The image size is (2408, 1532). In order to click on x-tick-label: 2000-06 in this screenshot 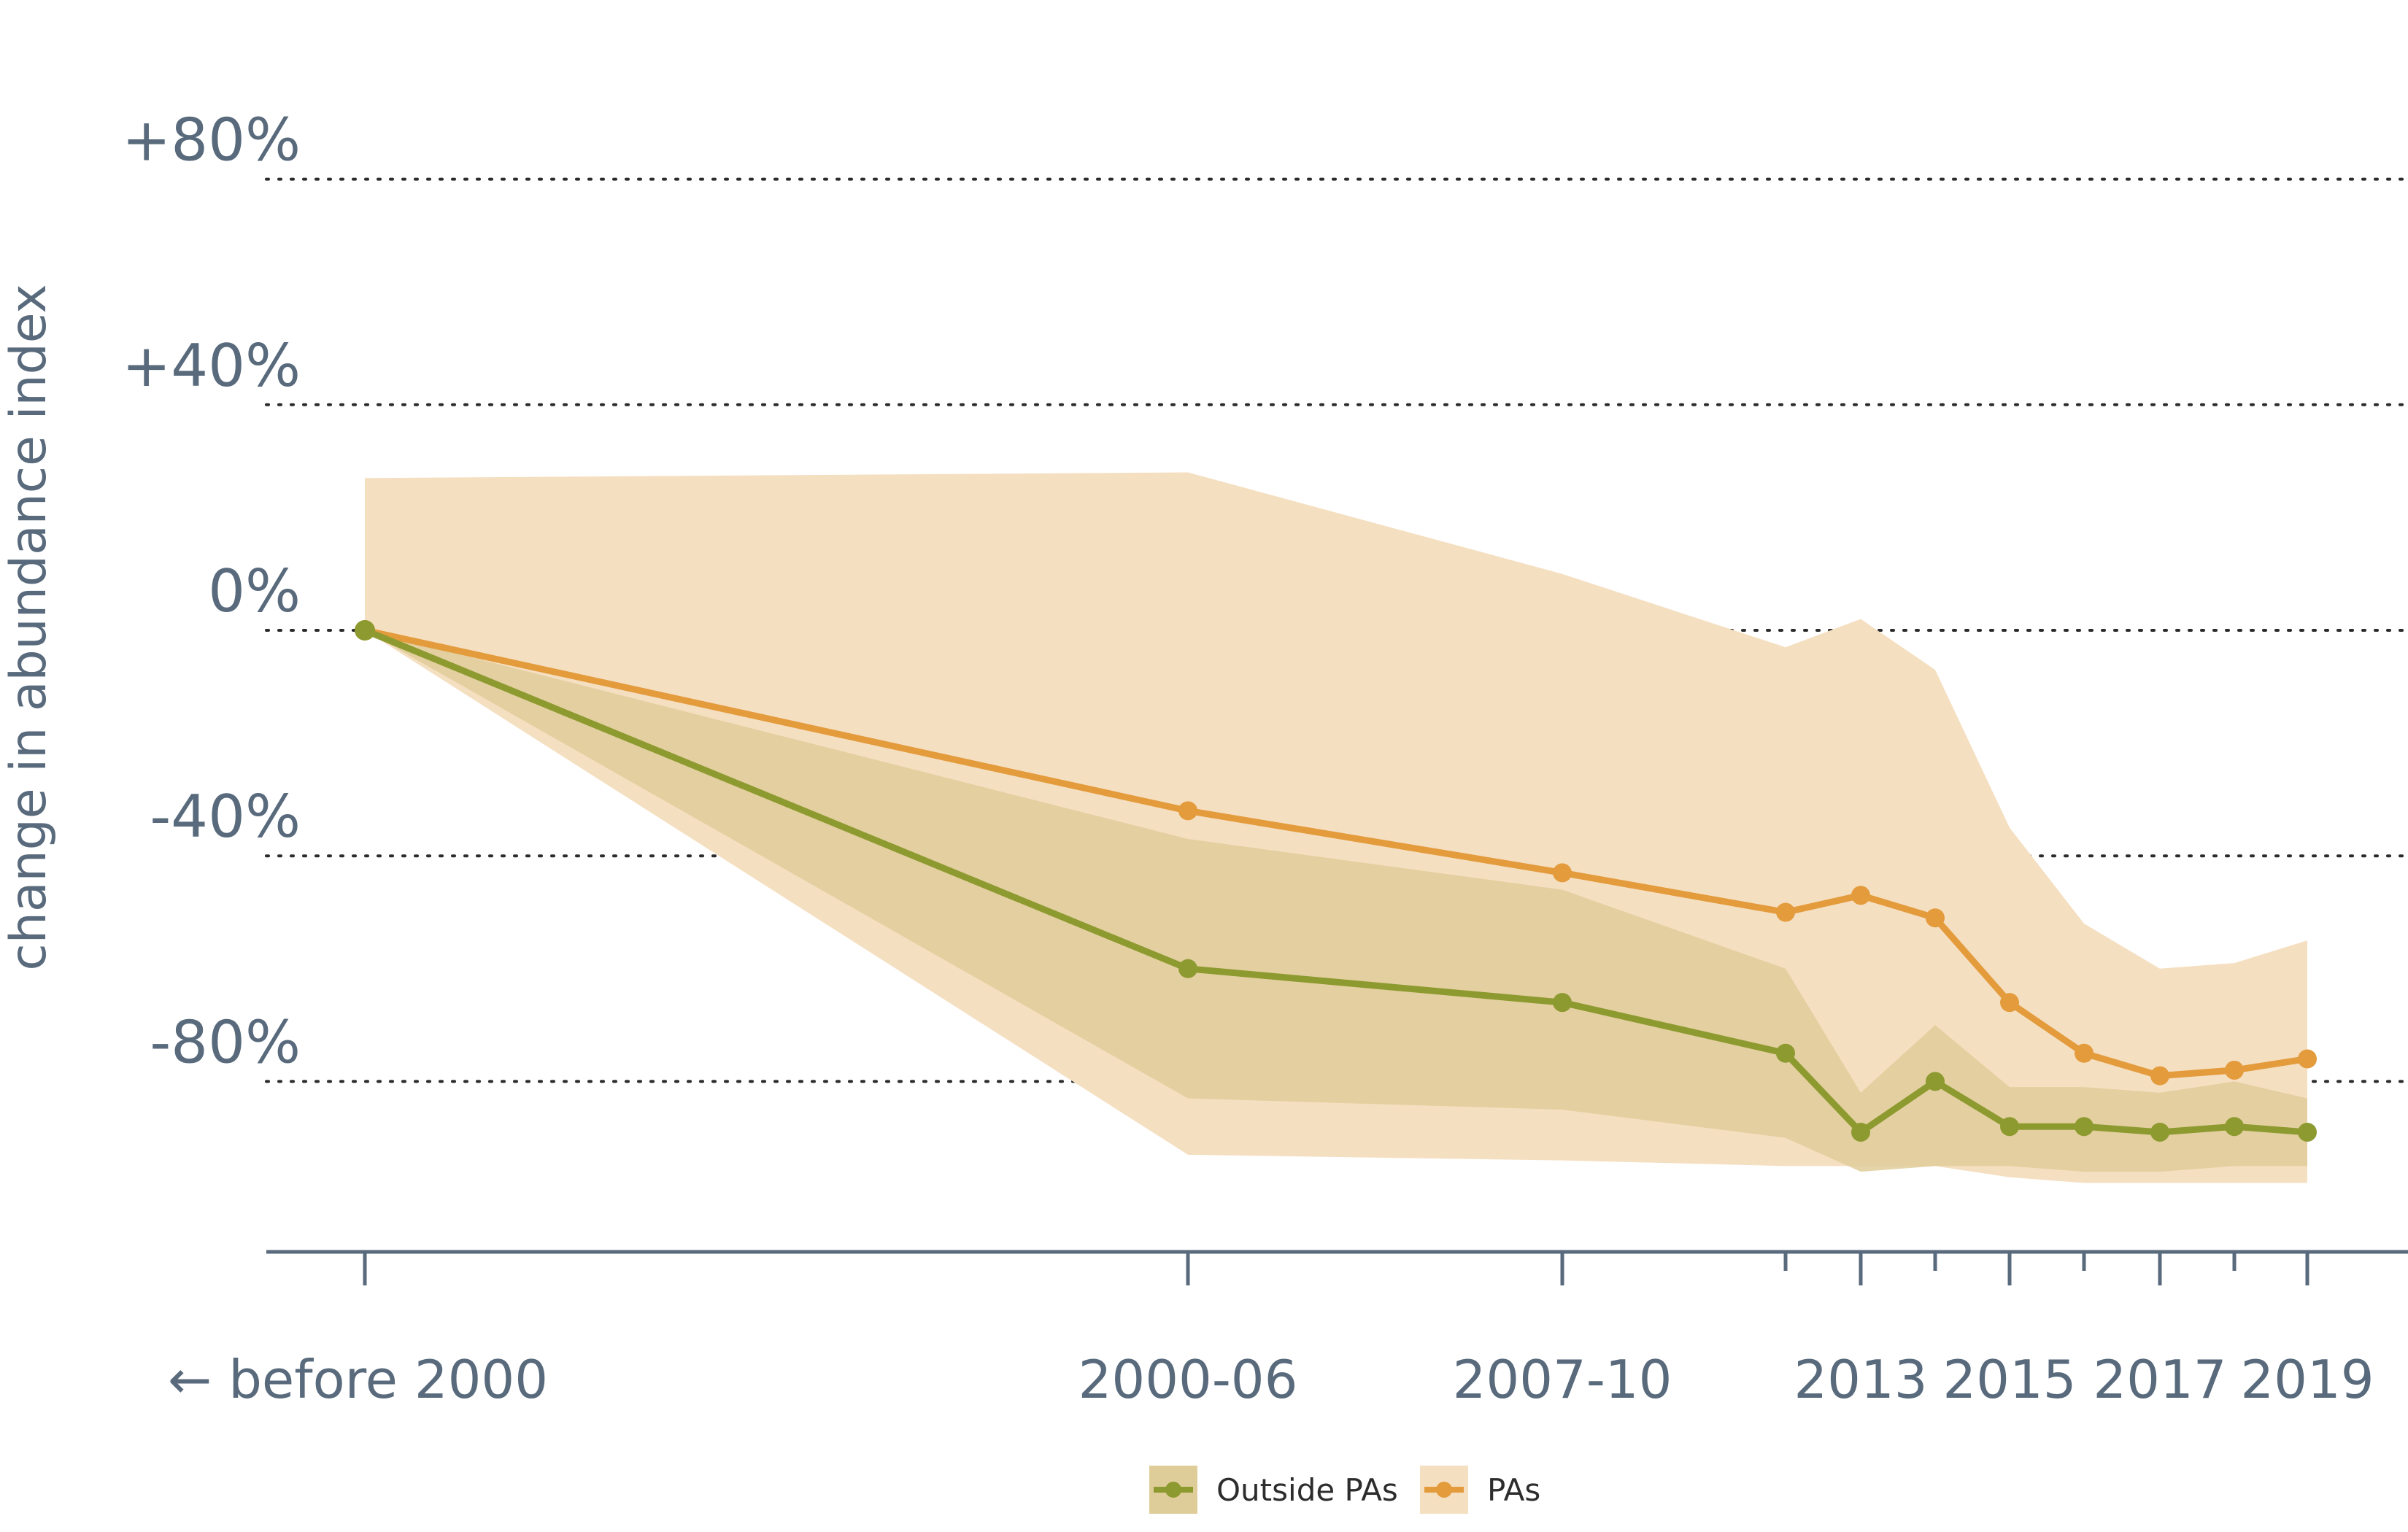, I will do `click(1188, 1380)`.